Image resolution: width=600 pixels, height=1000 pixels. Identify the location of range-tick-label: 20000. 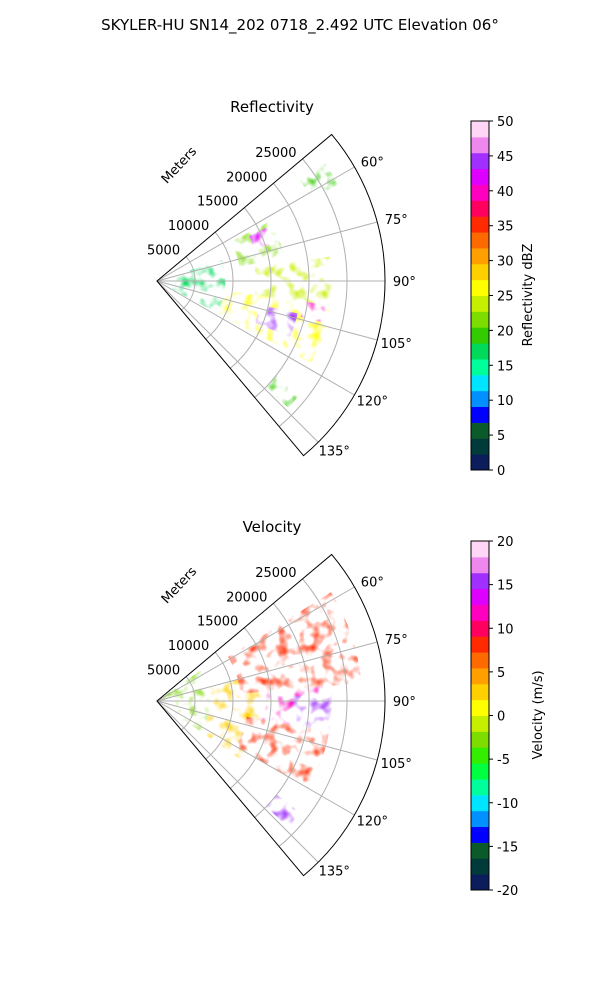
(246, 597).